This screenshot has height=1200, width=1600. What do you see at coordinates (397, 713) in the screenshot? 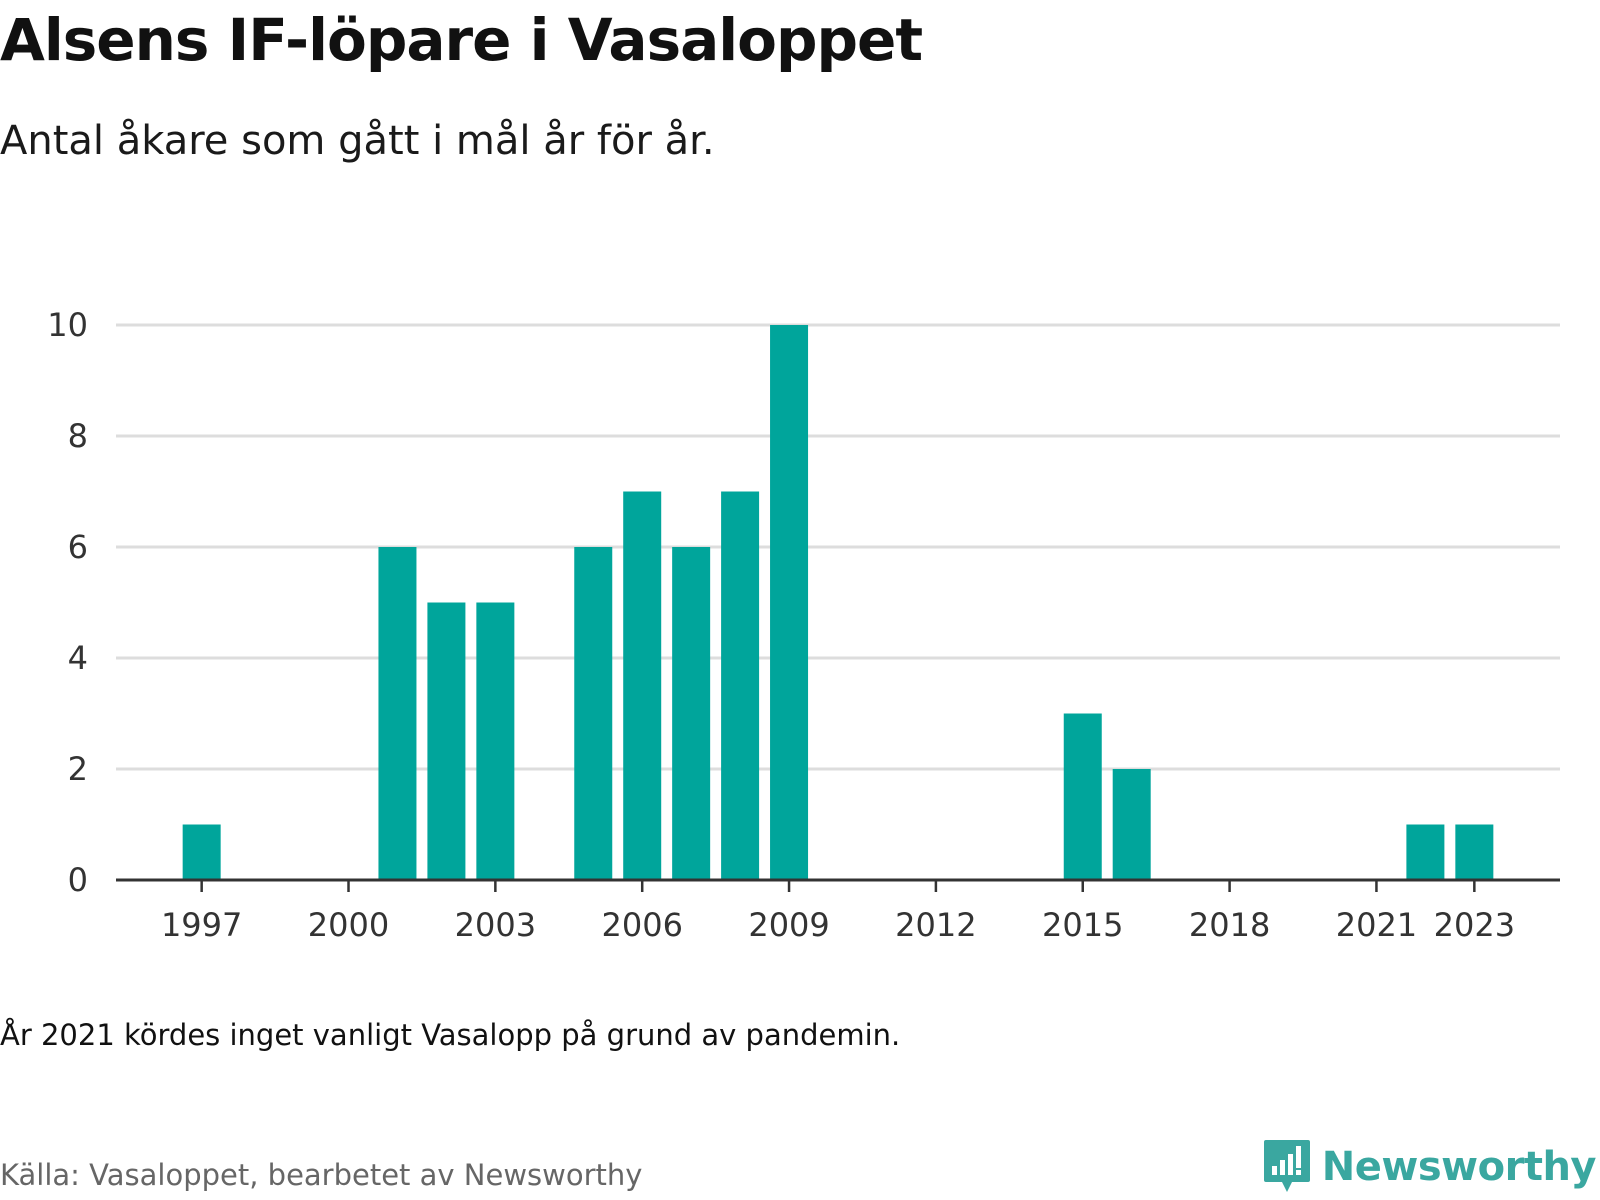
I see `bar-2001` at bounding box center [397, 713].